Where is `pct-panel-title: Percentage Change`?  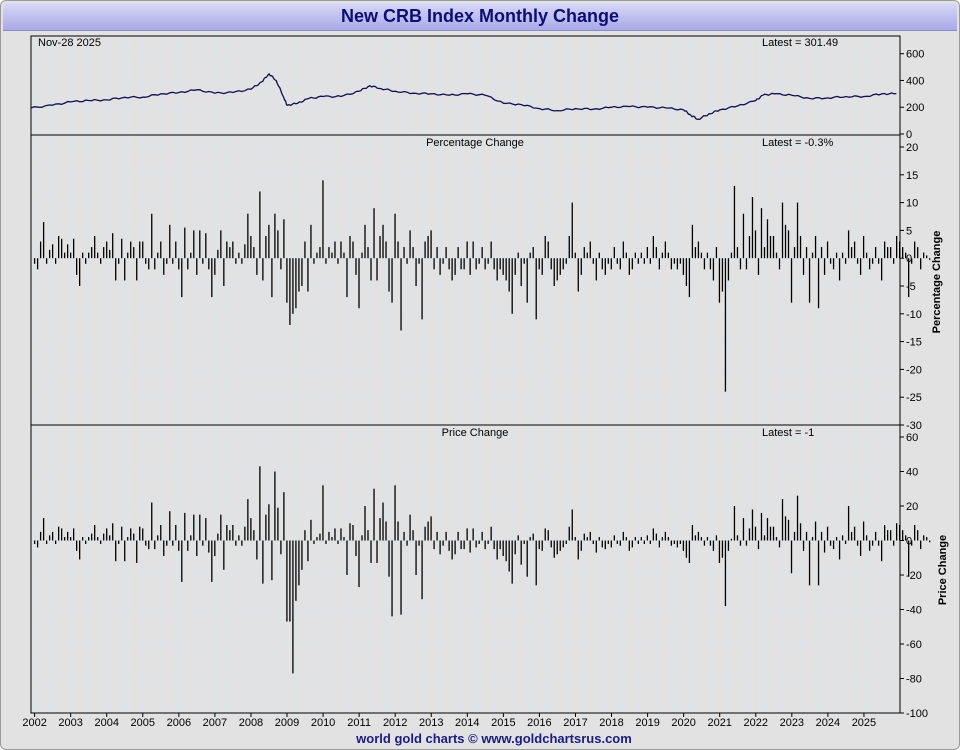
pct-panel-title: Percentage Change is located at coordinates (475, 143).